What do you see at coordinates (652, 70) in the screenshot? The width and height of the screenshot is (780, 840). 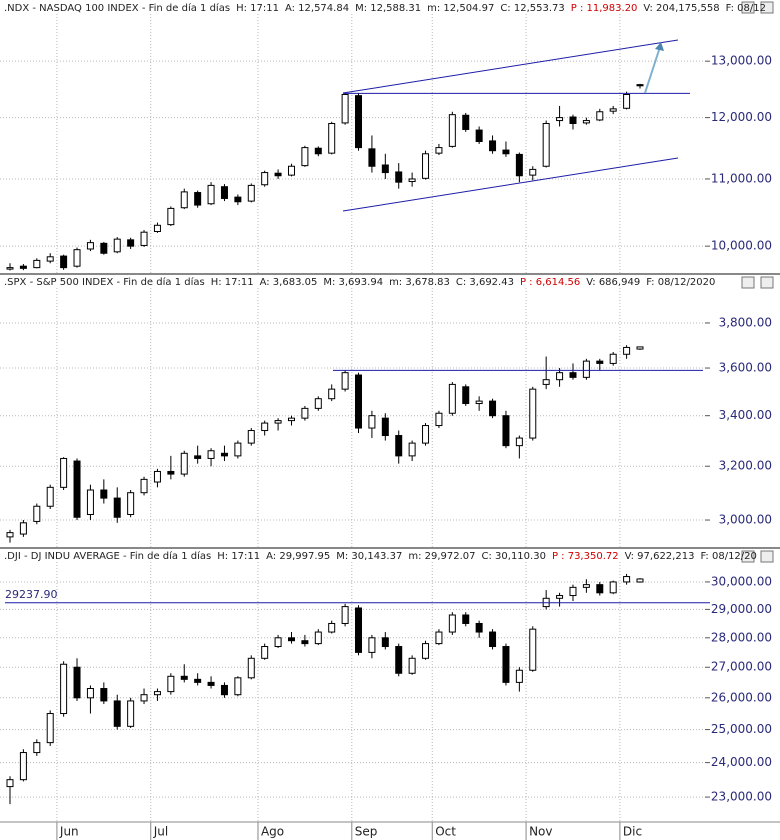 I see `arrow-shaft` at bounding box center [652, 70].